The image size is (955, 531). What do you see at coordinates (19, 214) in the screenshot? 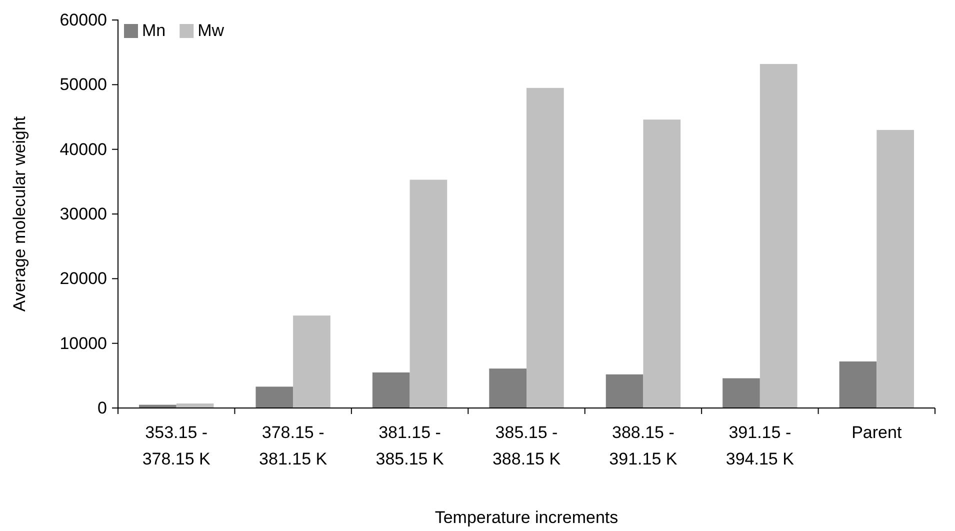
I see `y-axis-title: Average molecular weight` at bounding box center [19, 214].